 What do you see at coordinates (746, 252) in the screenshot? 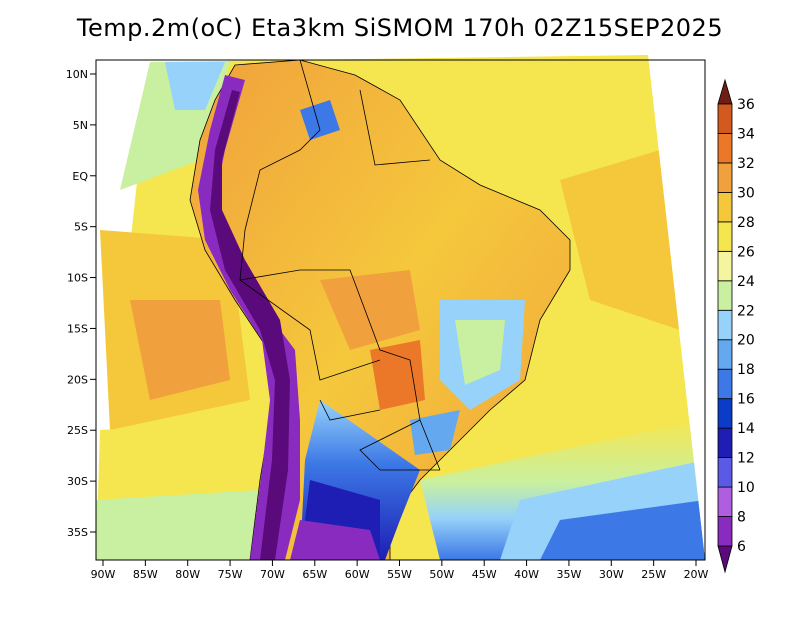
I see `colorbar-label: 26` at bounding box center [746, 252].